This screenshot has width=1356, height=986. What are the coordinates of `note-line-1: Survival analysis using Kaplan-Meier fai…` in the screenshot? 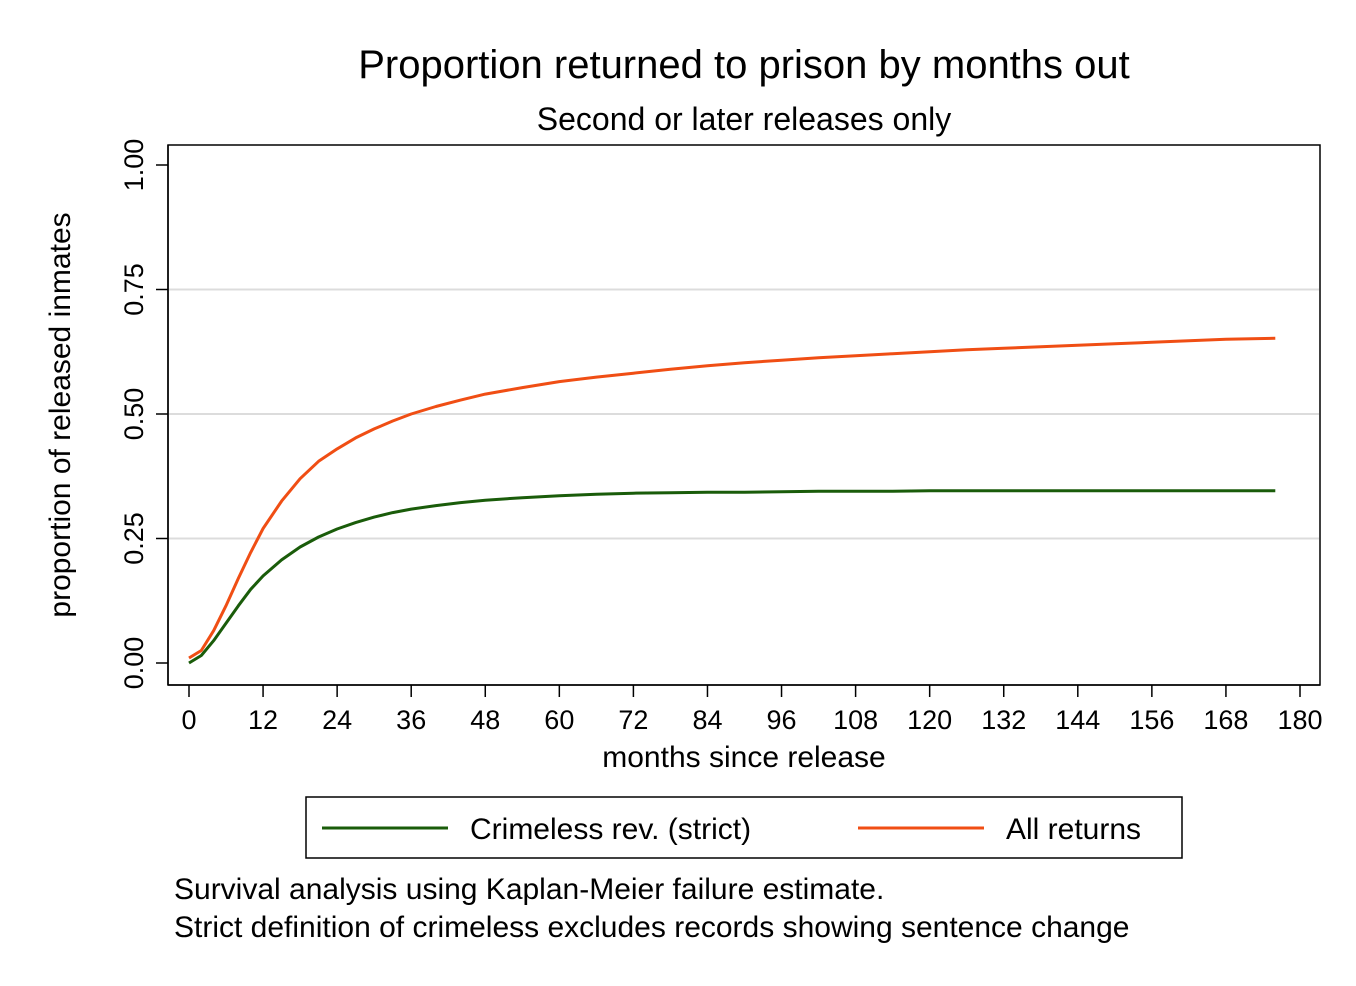 It's located at (529, 889).